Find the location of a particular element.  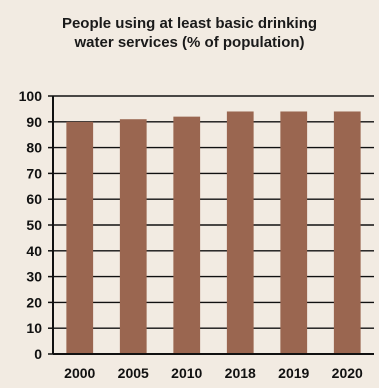

x-tick-label: 2005 is located at coordinates (133, 373).